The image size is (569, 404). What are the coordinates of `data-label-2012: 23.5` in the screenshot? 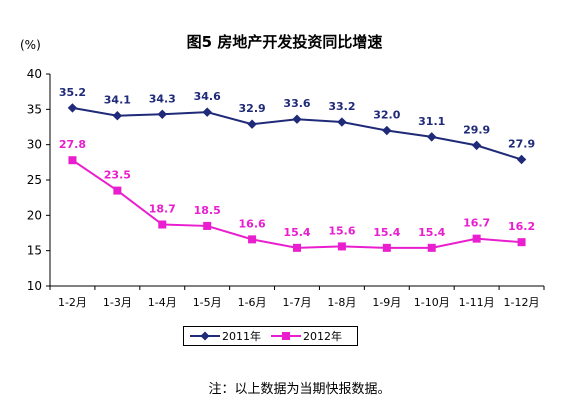 It's located at (117, 175).